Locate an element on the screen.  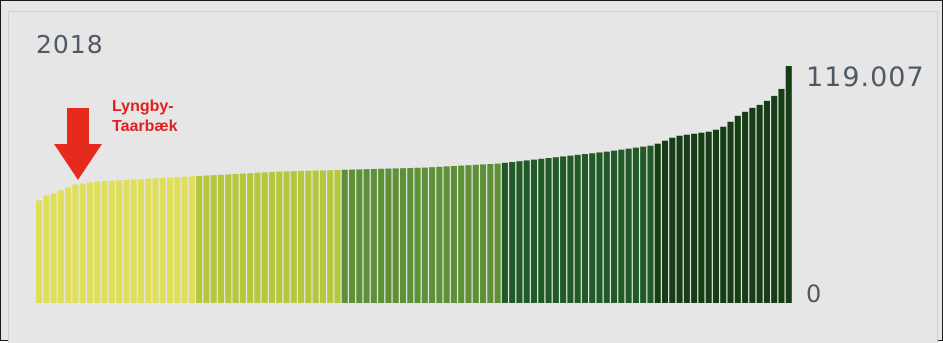
min-value-label: 0 is located at coordinates (814, 294).